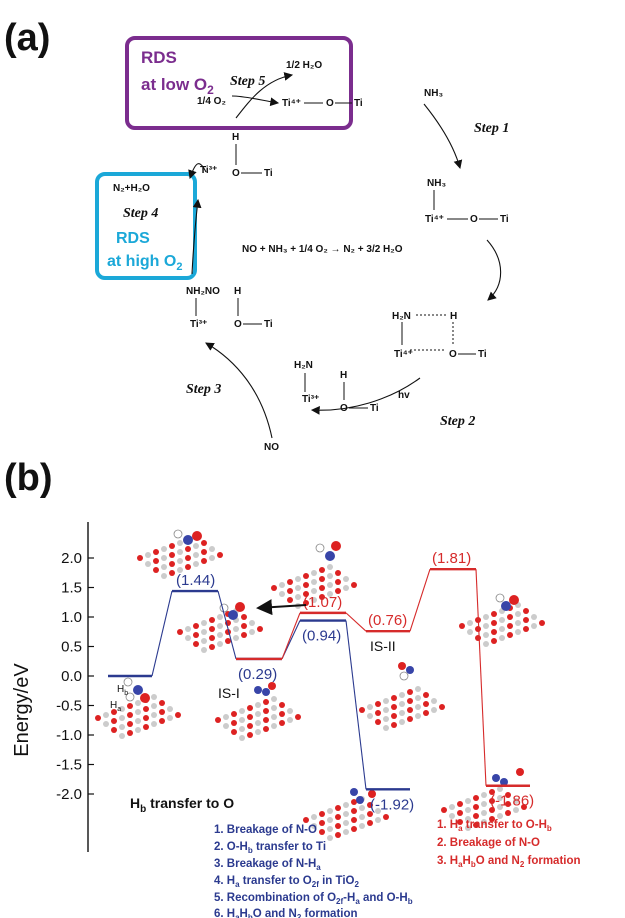  What do you see at coordinates (502, 620) in the screenshot?
I see `slab-red-ts` at bounding box center [502, 620].